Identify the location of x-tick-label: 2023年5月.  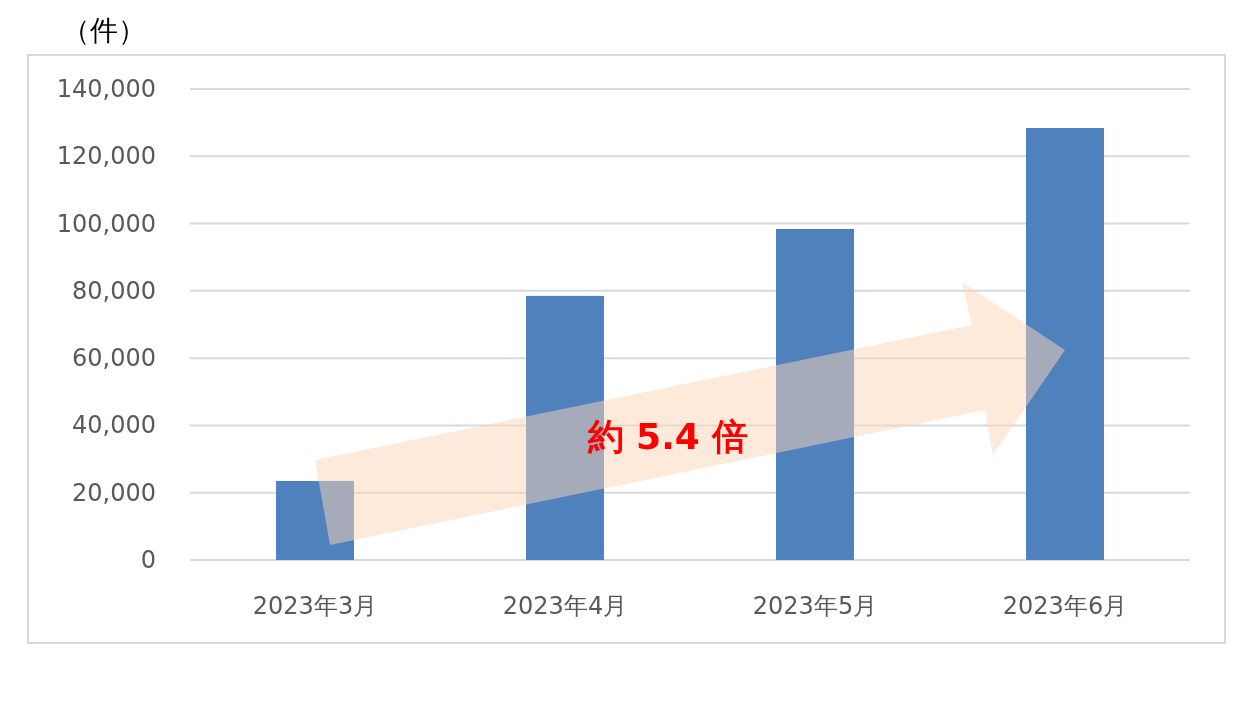
(815, 606).